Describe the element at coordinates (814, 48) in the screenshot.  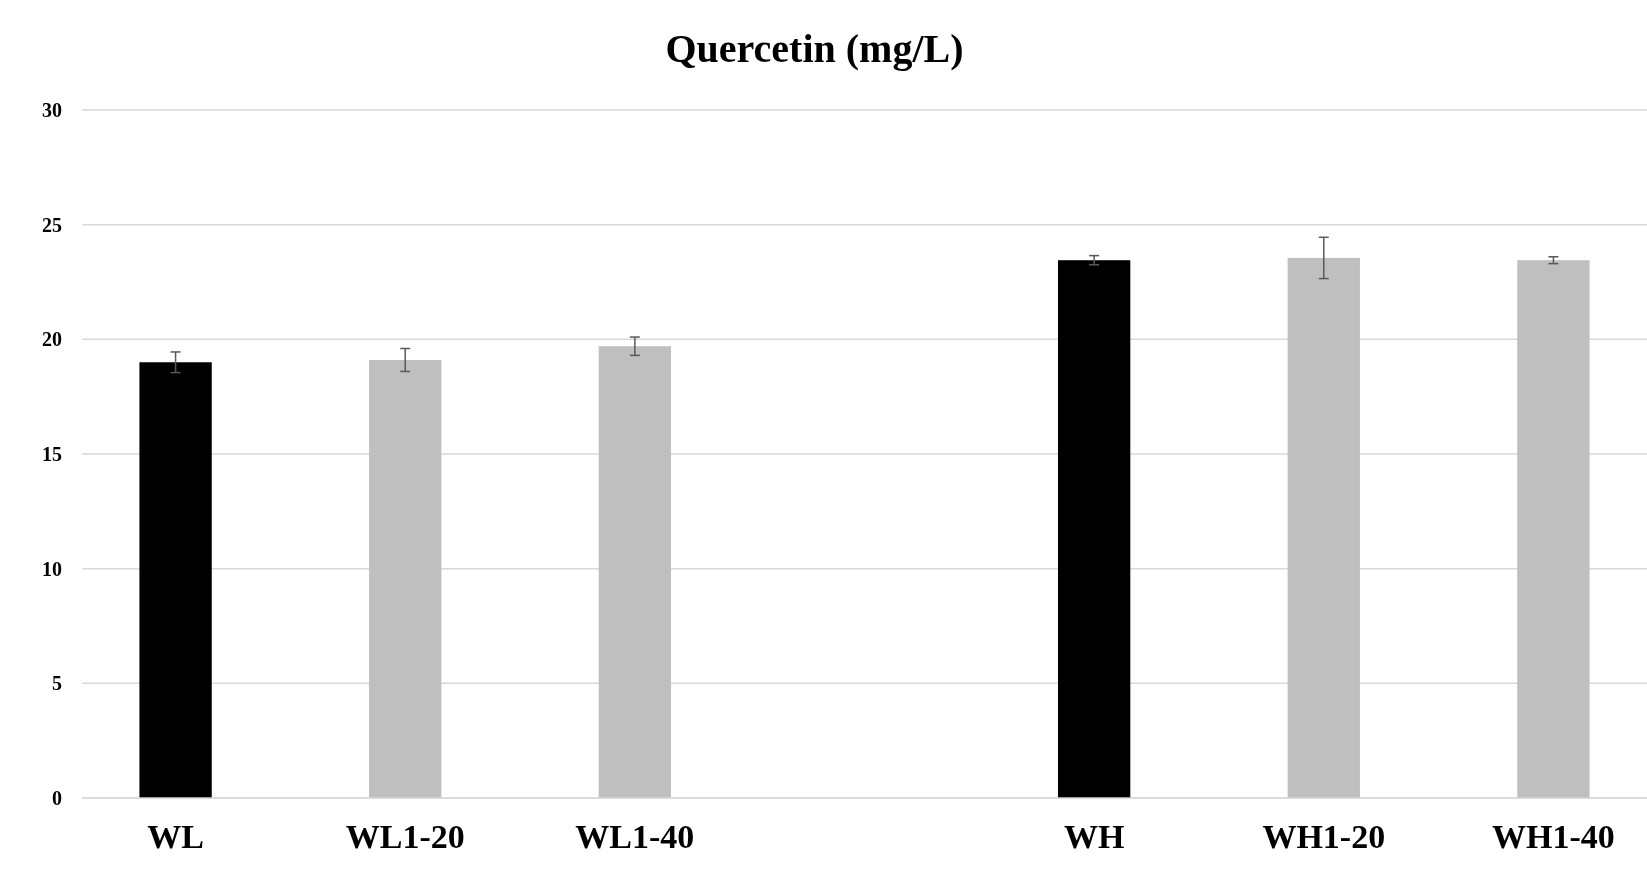
I see `chart-title: Quercetin (mg/L)` at that location.